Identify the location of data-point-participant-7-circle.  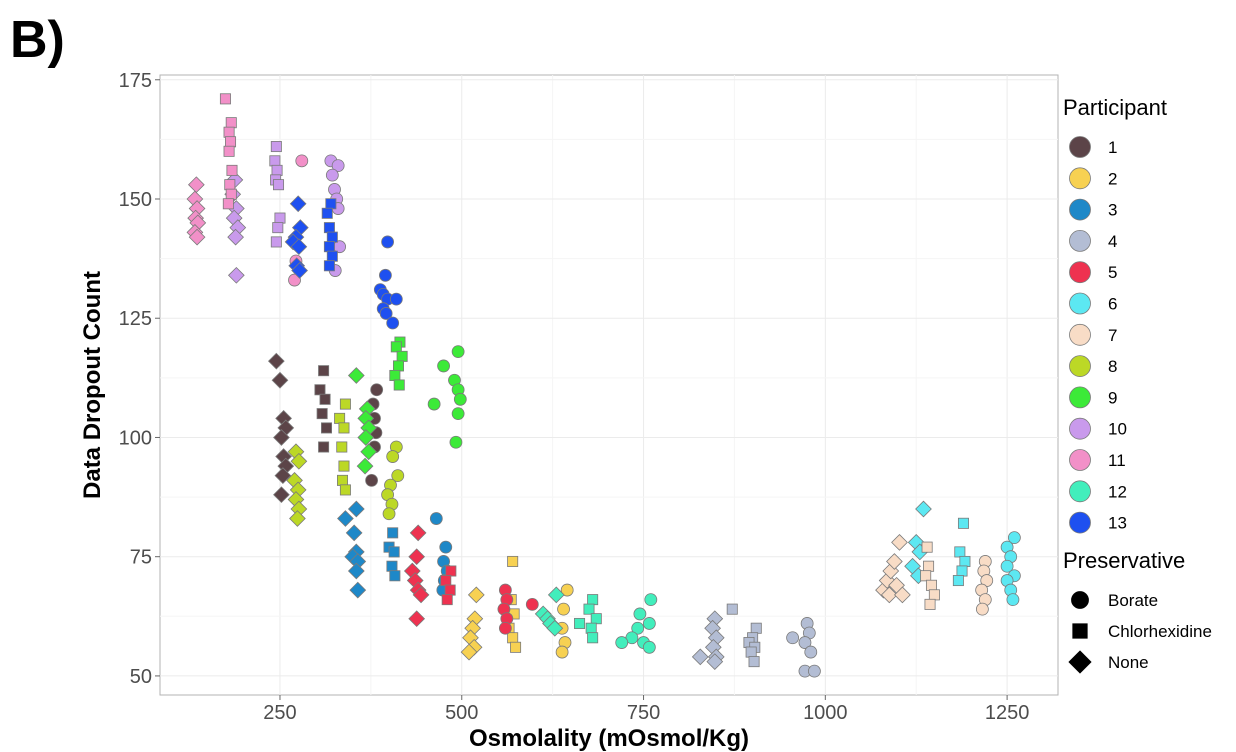
(982, 609).